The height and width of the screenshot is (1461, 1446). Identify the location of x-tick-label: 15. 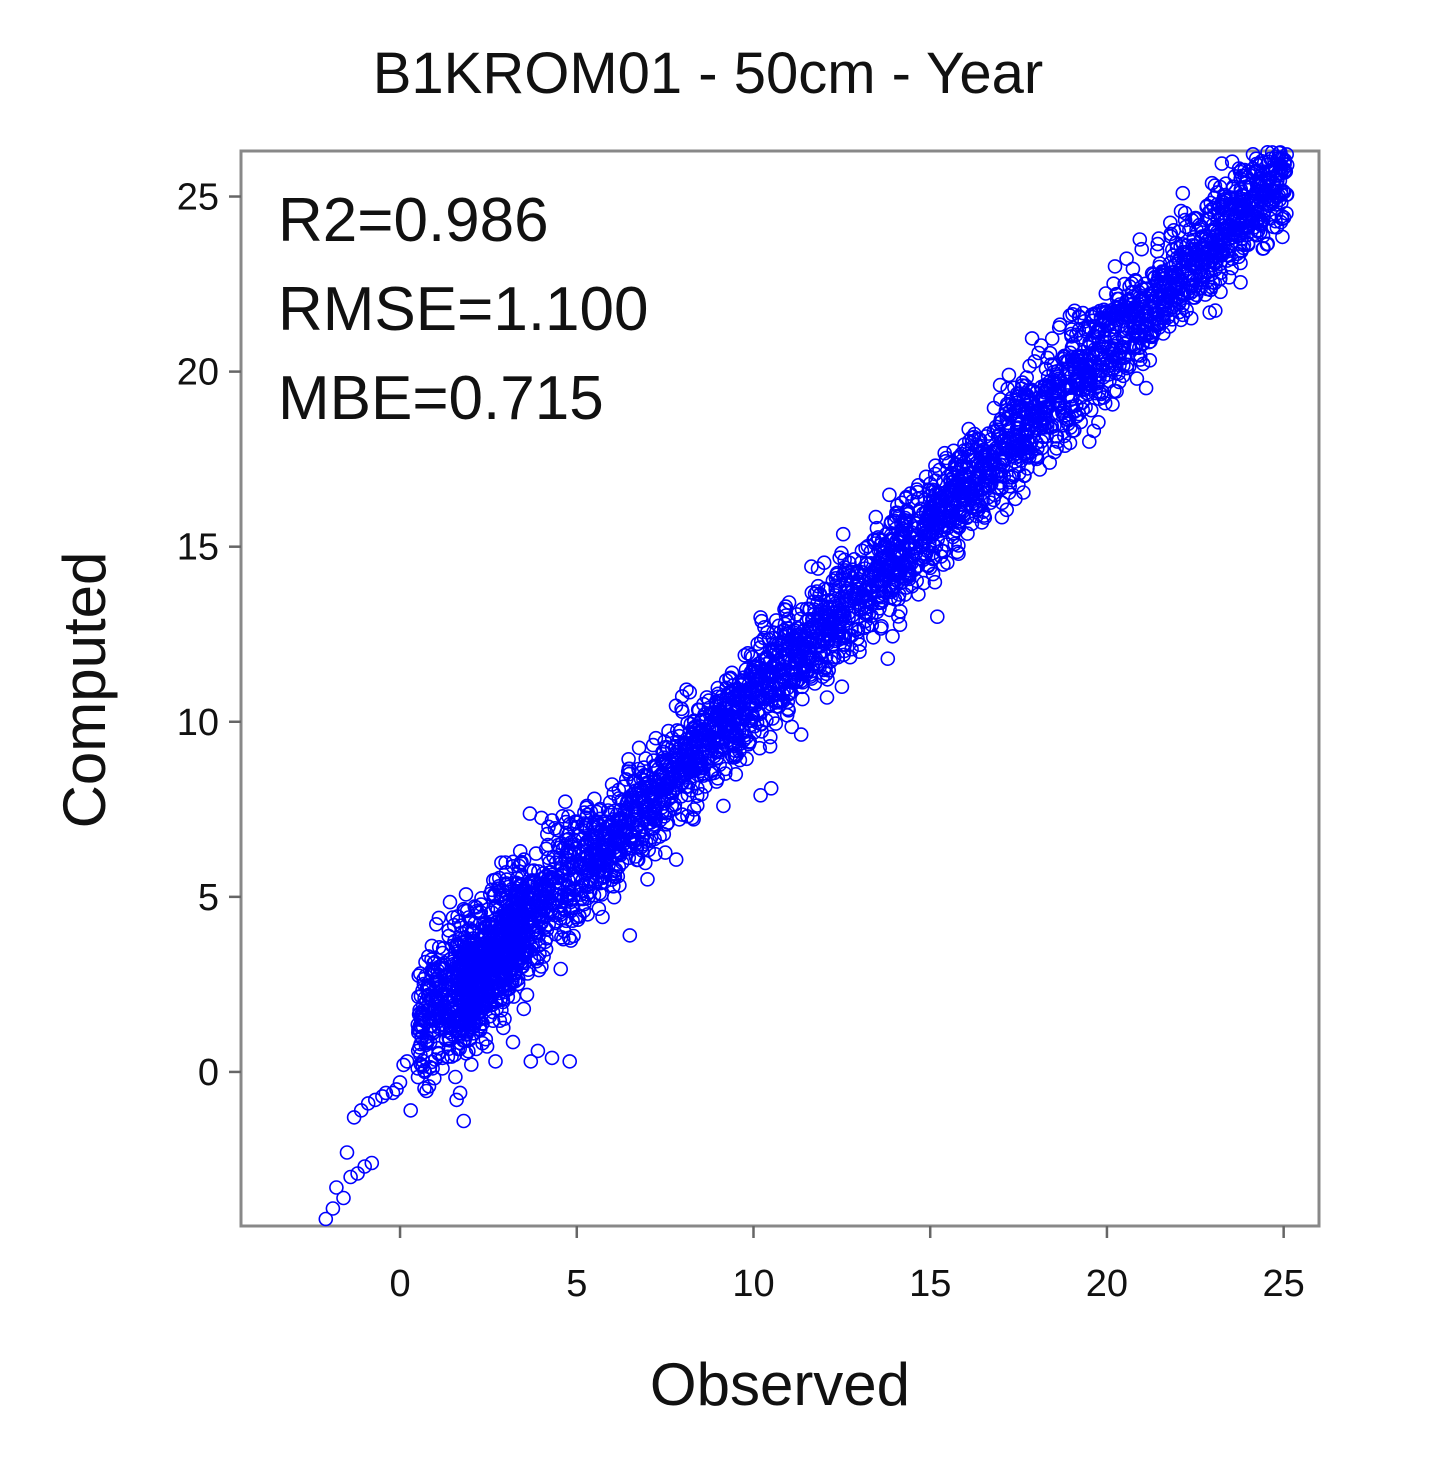
(930, 1284).